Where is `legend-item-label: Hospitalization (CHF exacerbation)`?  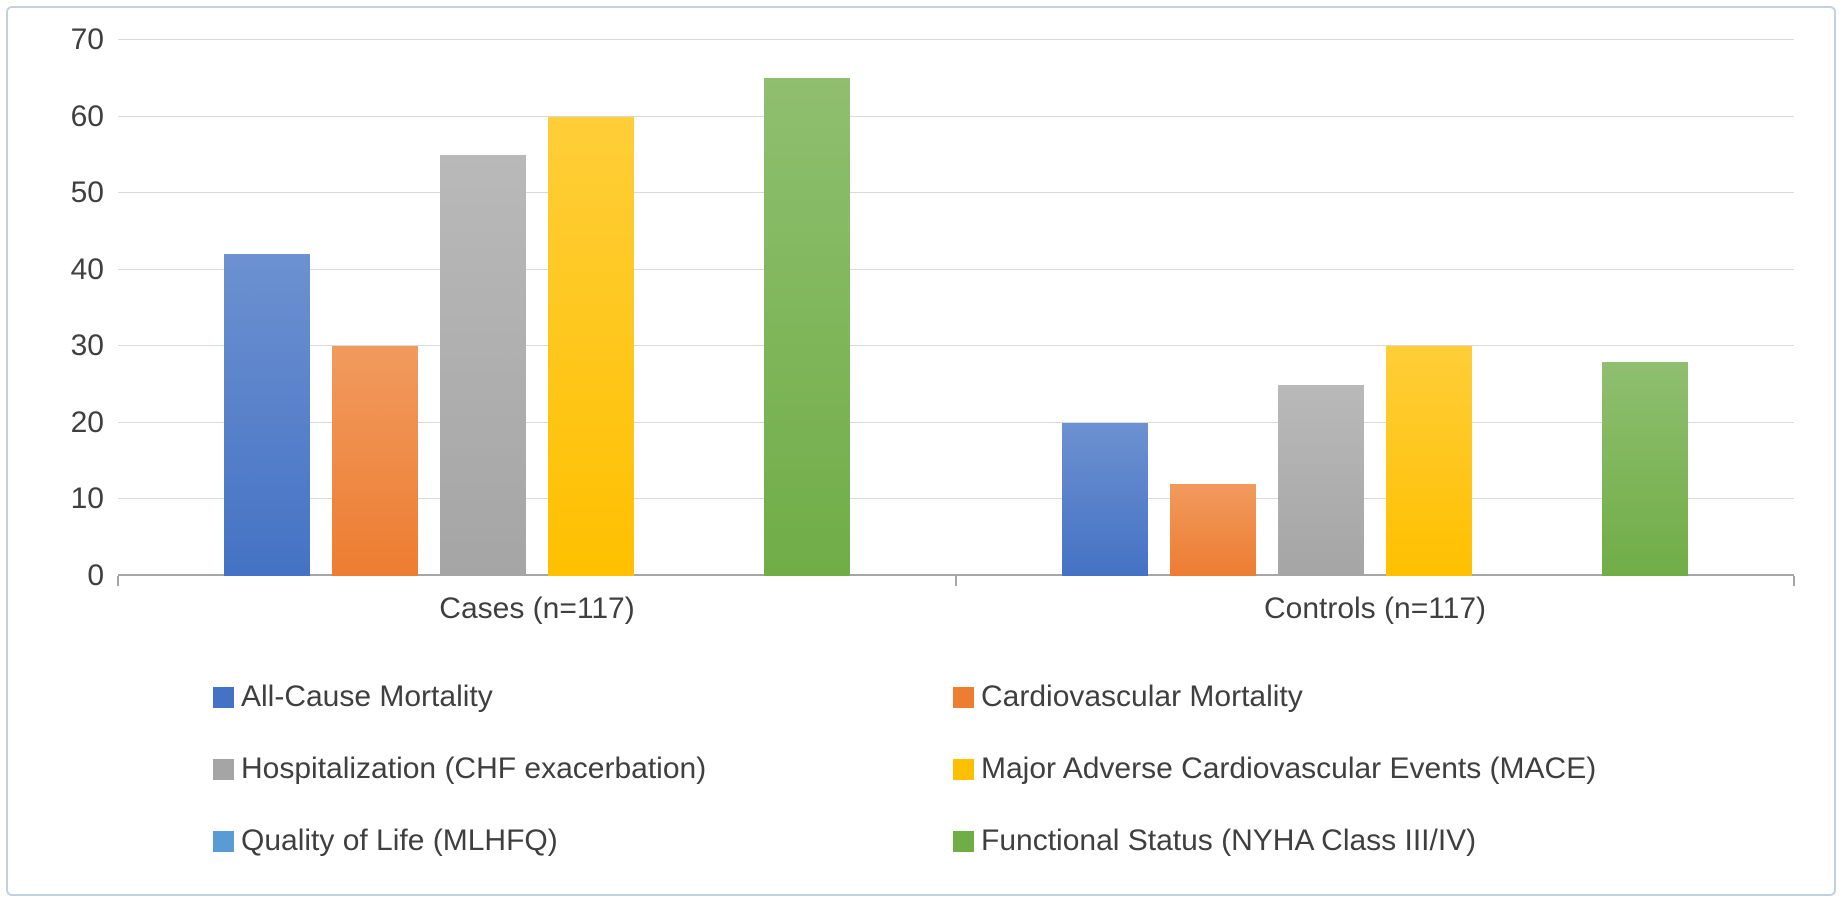 legend-item-label: Hospitalization (CHF exacerbation) is located at coordinates (474, 768).